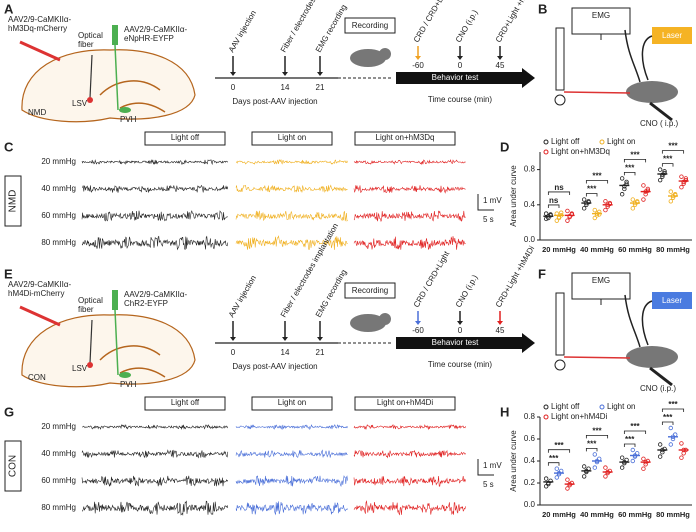 This screenshot has width=696, height=532. I want to click on group-label: NMD, so click(13, 201).